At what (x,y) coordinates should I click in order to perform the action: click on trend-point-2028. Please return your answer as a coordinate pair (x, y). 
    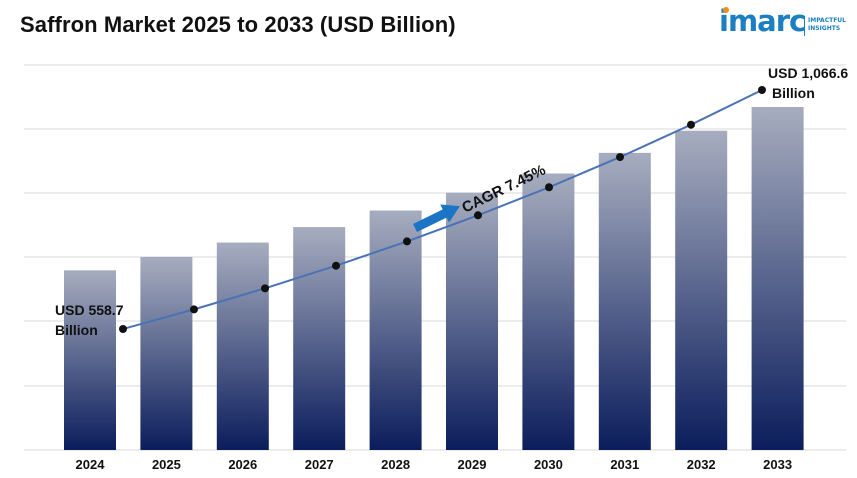
    Looking at the image, I should click on (407, 241).